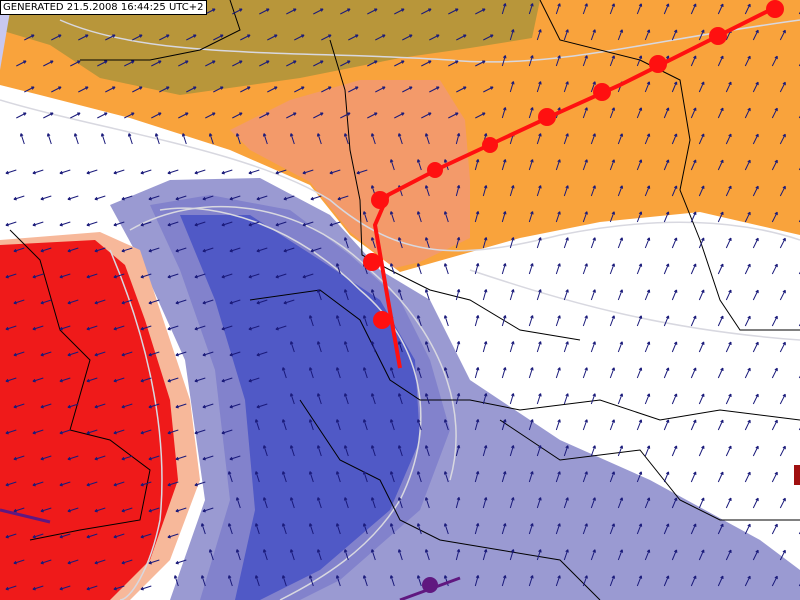 Image resolution: width=800 pixels, height=600 pixels. Describe the element at coordinates (103, 7) in the screenshot. I see `generated-stamp: GENERATED 21.5.2008 16:44:25 UTC+2` at that location.